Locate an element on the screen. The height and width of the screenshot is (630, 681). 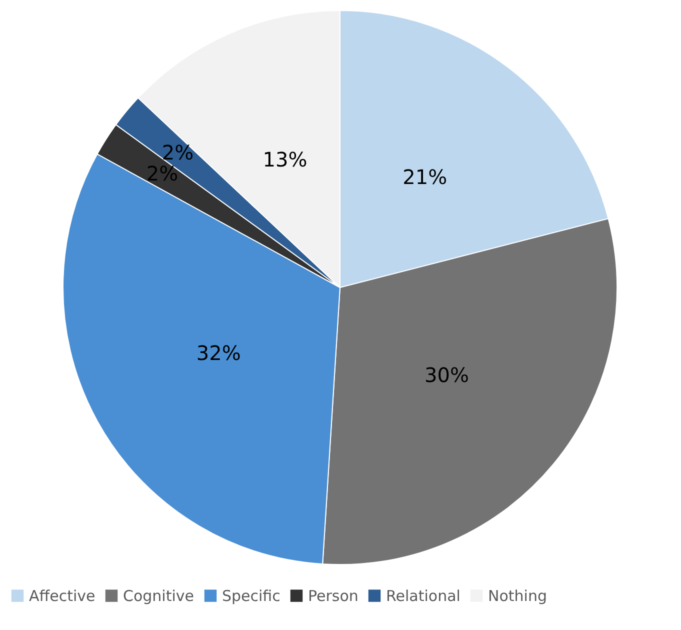
data-label: 32% is located at coordinates (218, 353).